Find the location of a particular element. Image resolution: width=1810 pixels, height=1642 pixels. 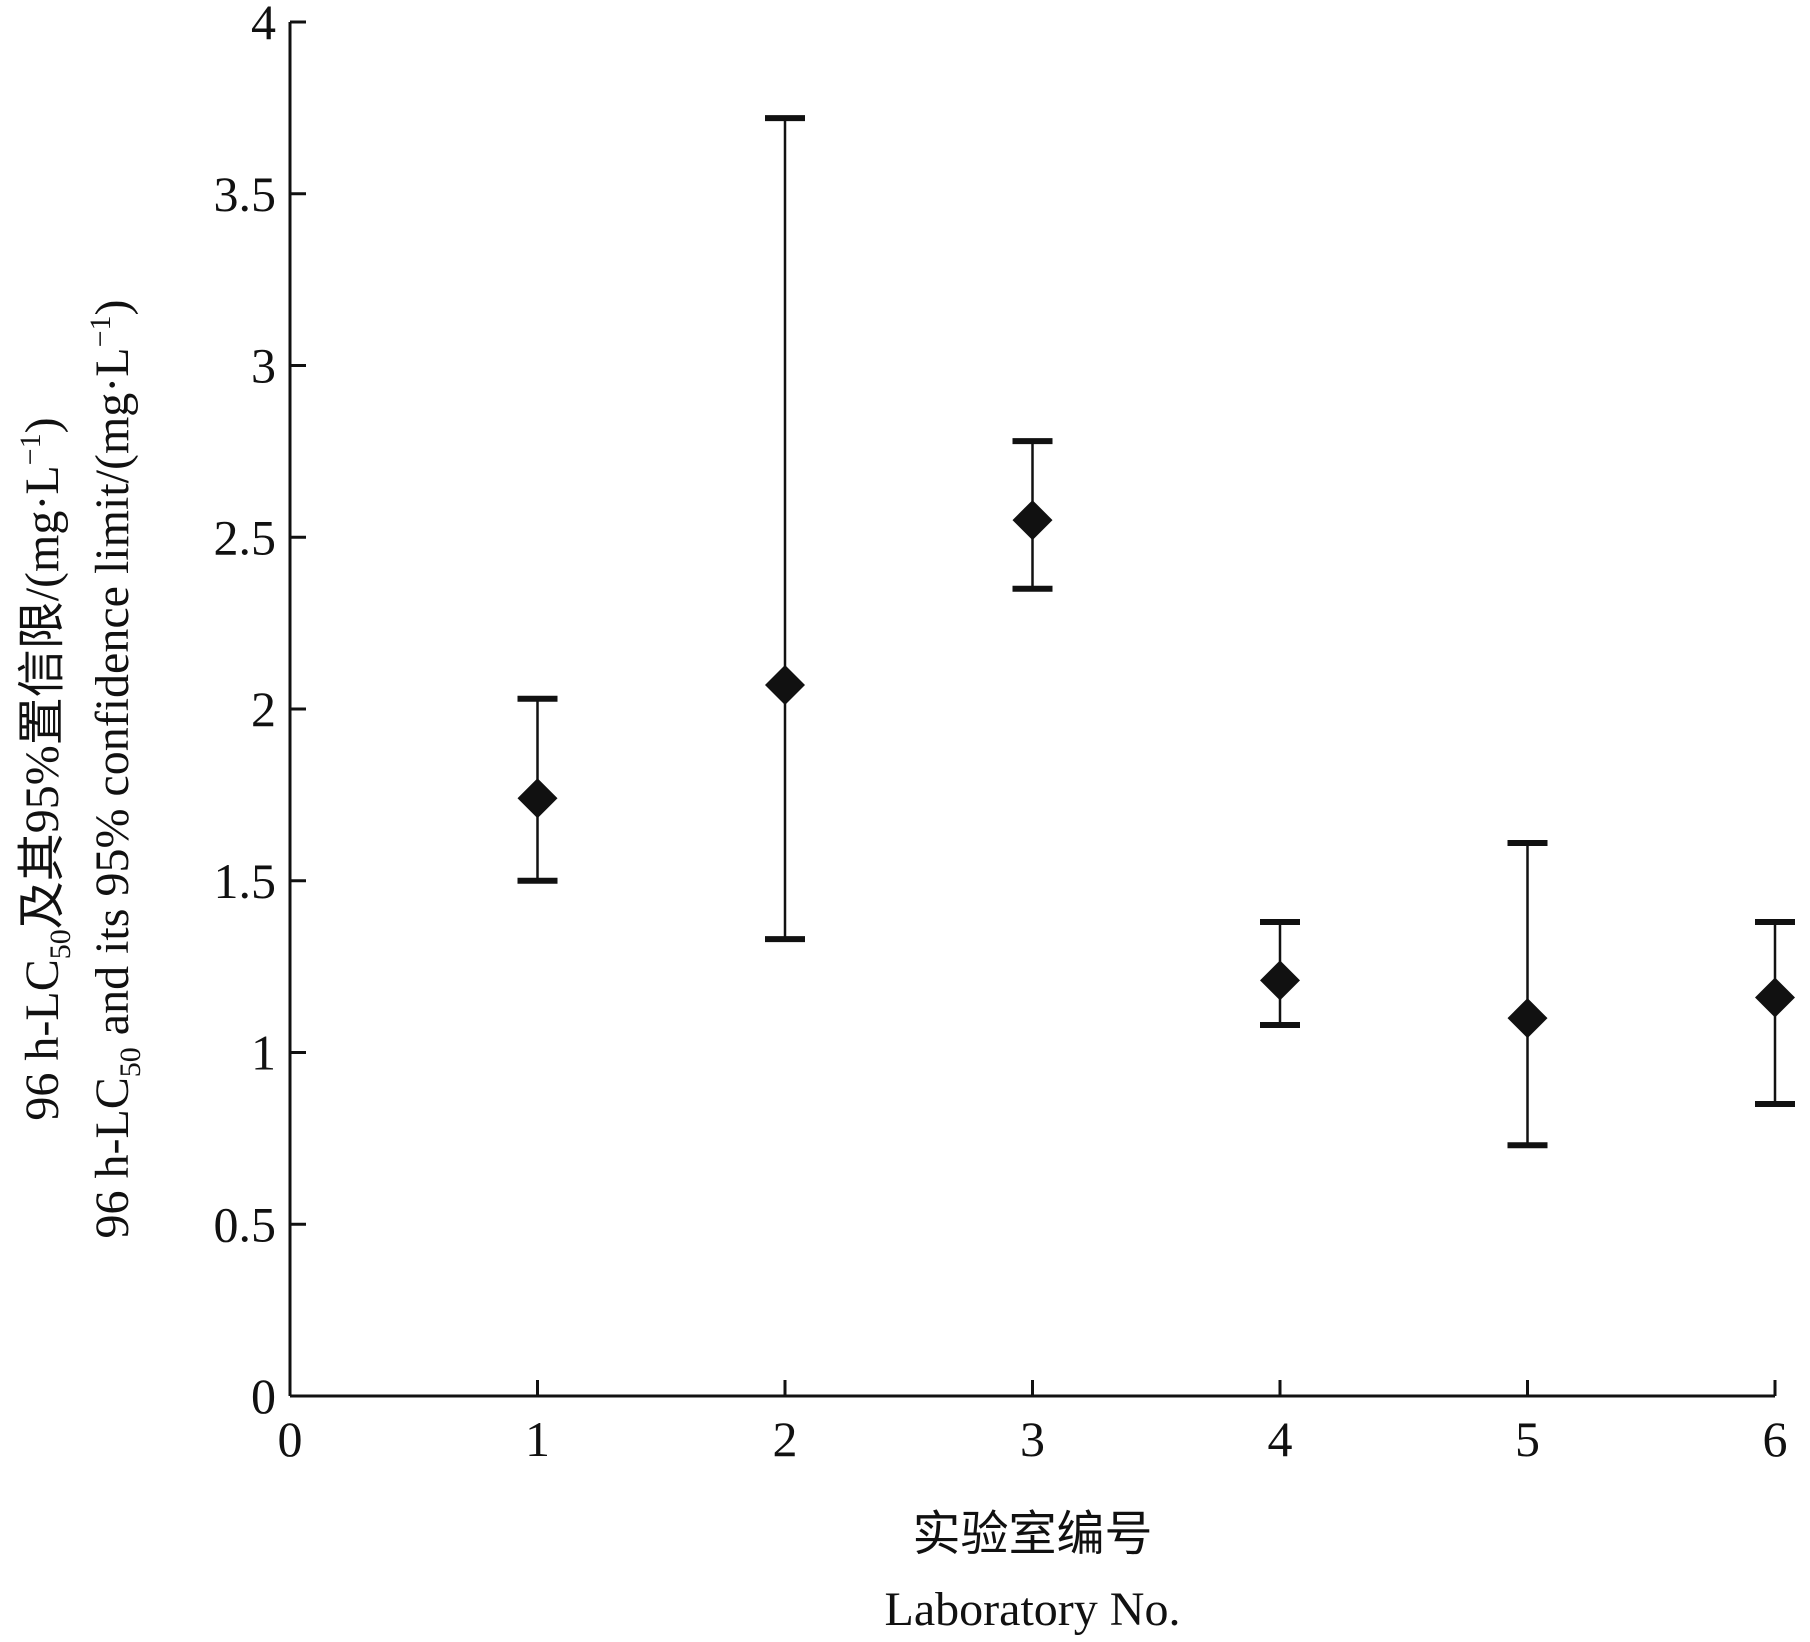

x-tick-label: 5 is located at coordinates (1527, 1439).